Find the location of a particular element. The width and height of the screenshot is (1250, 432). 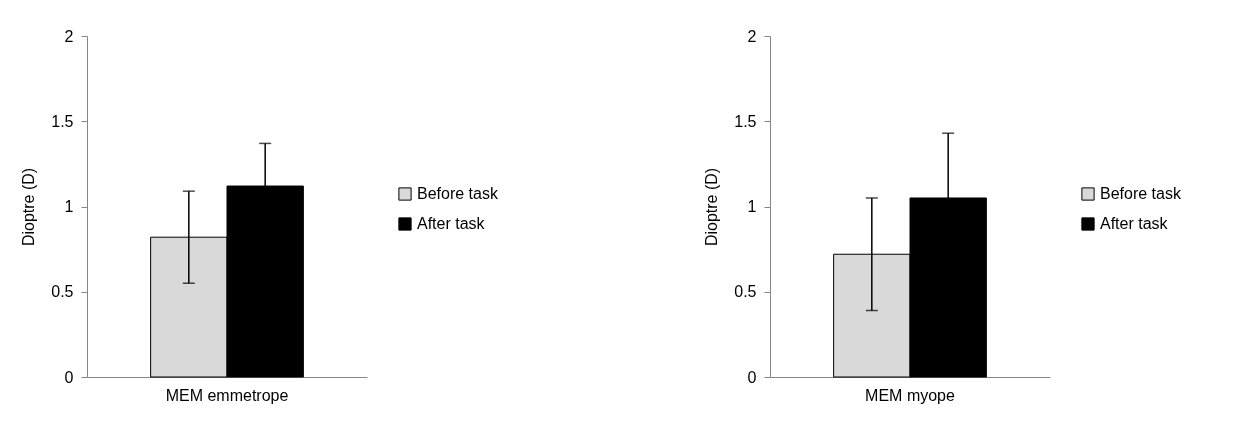

x-tick-label: MEM myope is located at coordinates (910, 395).